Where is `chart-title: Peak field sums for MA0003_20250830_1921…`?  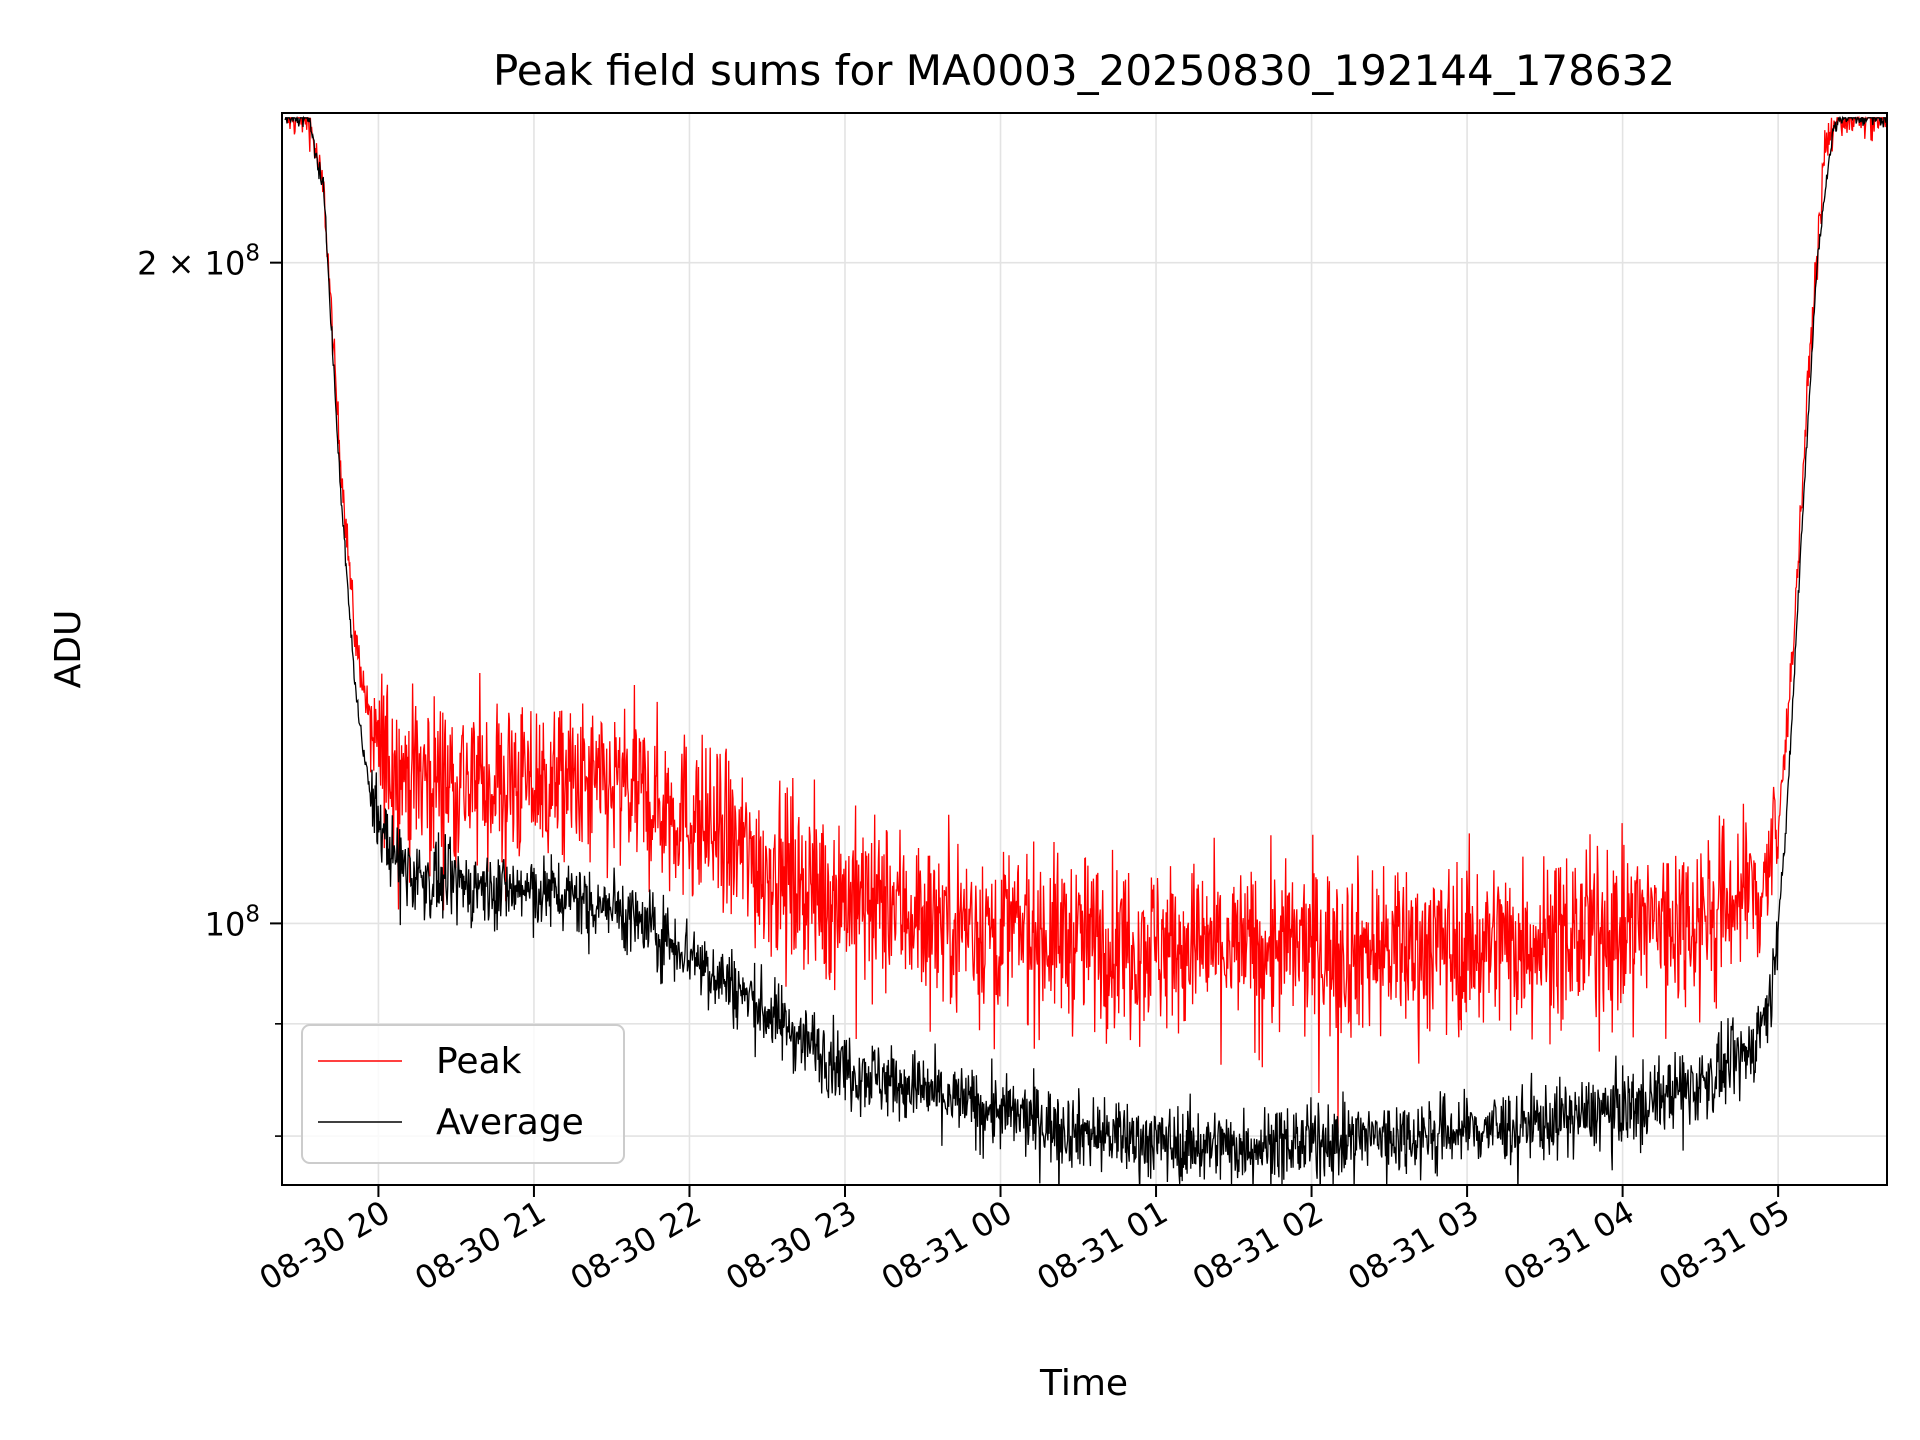
chart-title: Peak field sums for MA0003_20250830_1921… is located at coordinates (1084, 70).